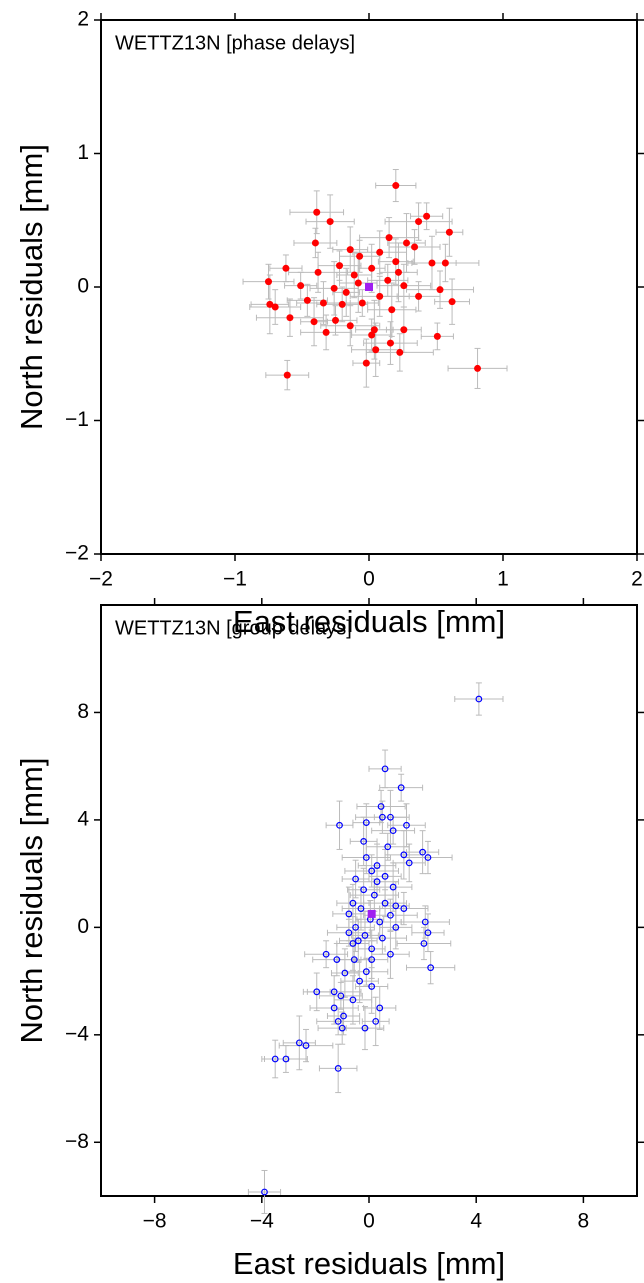 The width and height of the screenshot is (644, 1283). What do you see at coordinates (503, 579) in the screenshot?
I see `x-tick-label: 1` at bounding box center [503, 579].